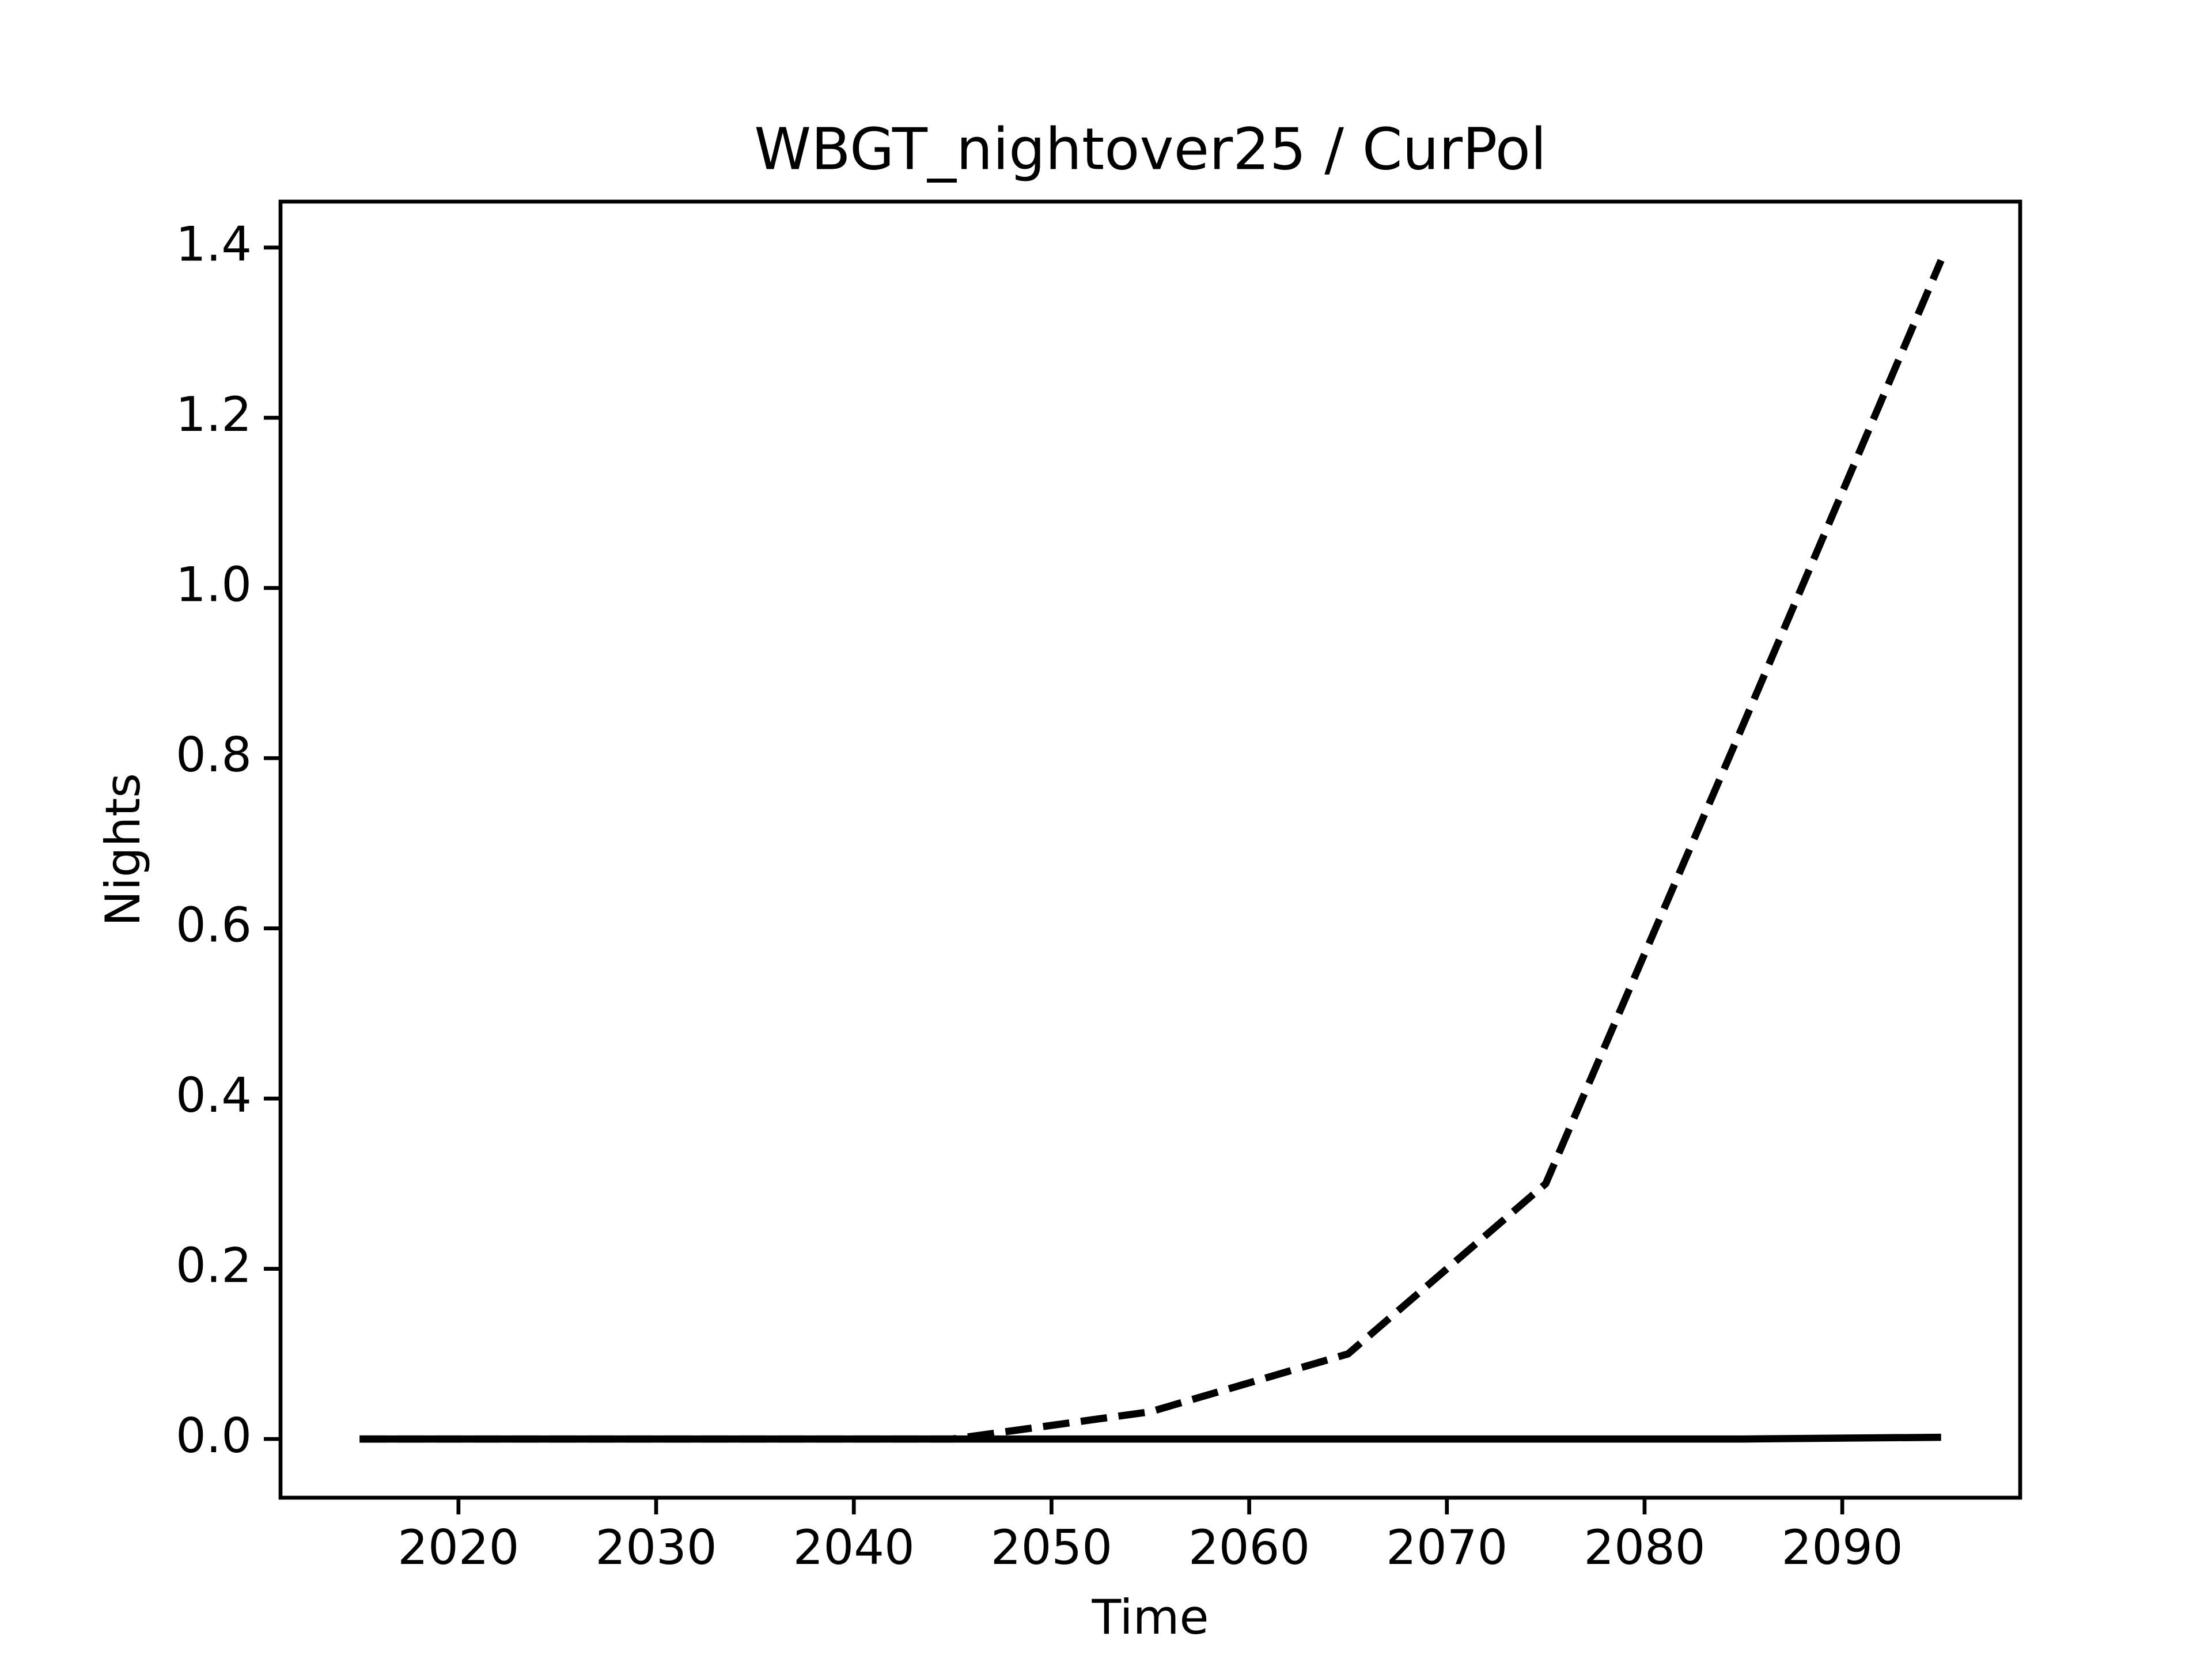 This screenshot has height=1659, width=2212. Describe the element at coordinates (1842, 1547) in the screenshot. I see `x-tick-label: 2090` at that location.